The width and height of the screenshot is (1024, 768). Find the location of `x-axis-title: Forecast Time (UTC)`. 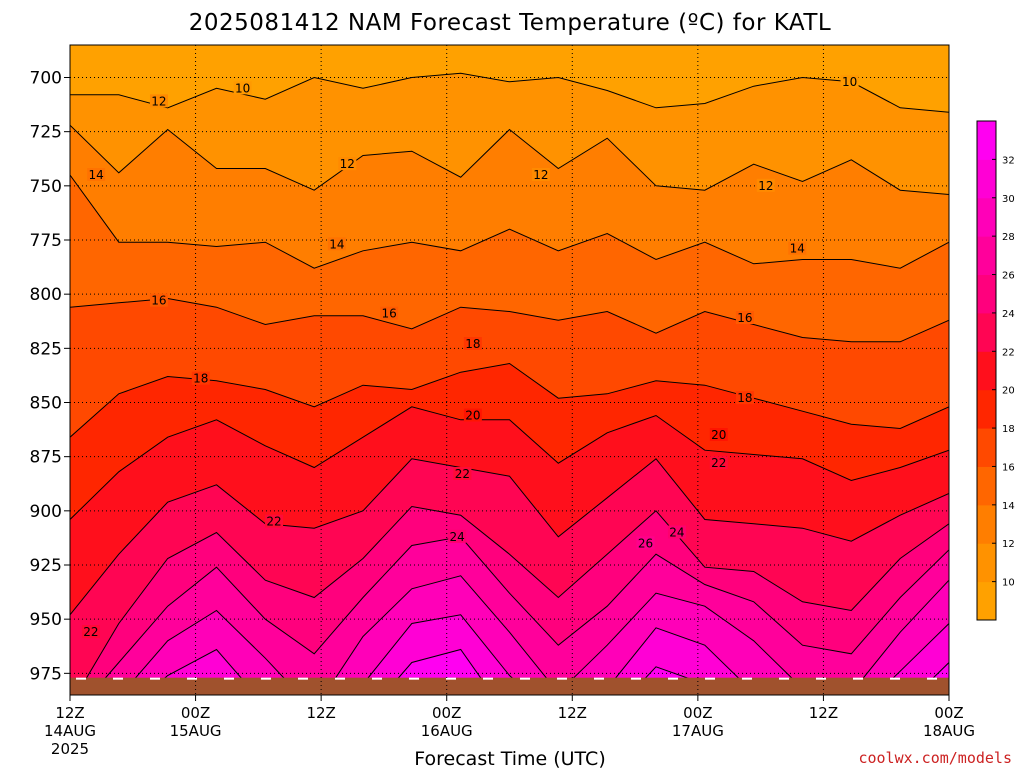

x-axis-title: Forecast Time (UTC) is located at coordinates (509, 758).